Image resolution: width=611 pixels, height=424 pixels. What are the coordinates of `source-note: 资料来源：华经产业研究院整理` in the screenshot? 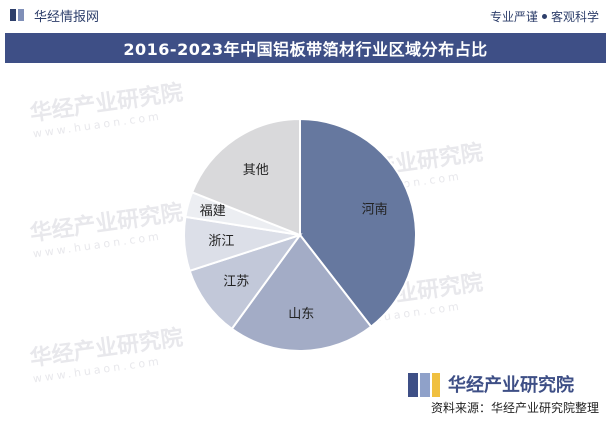 It's located at (514, 408).